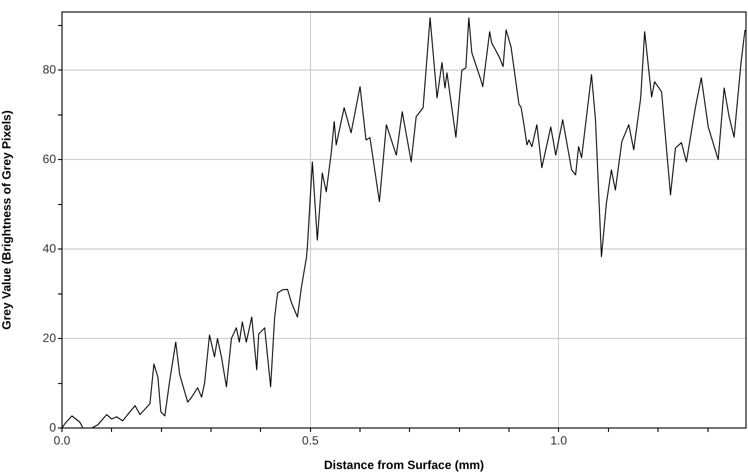 Image resolution: width=748 pixels, height=475 pixels. I want to click on y-tick-label: 20, so click(49, 337).